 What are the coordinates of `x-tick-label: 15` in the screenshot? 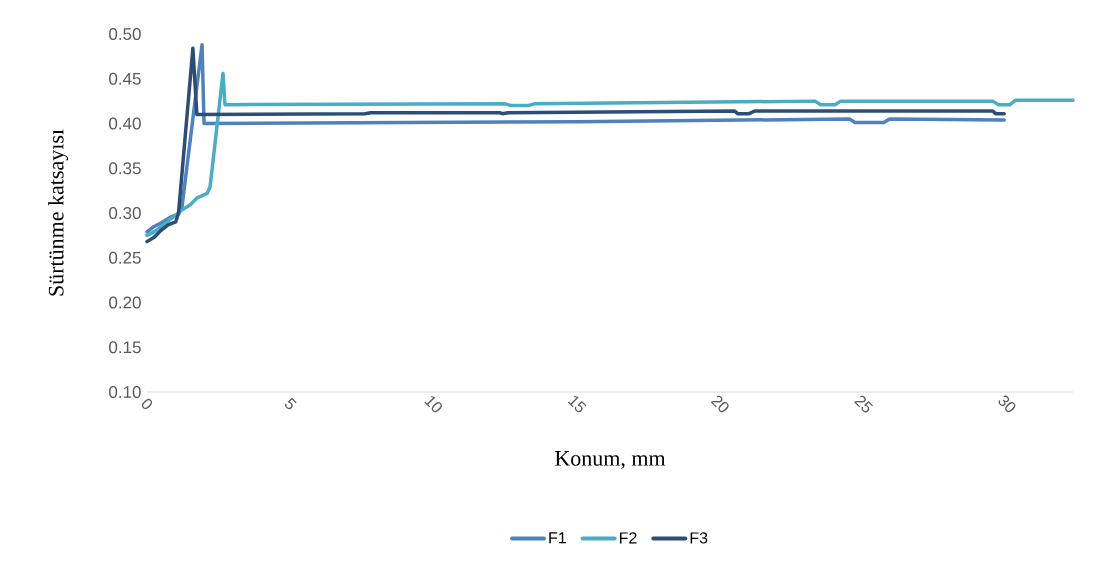 It's located at (577, 404).